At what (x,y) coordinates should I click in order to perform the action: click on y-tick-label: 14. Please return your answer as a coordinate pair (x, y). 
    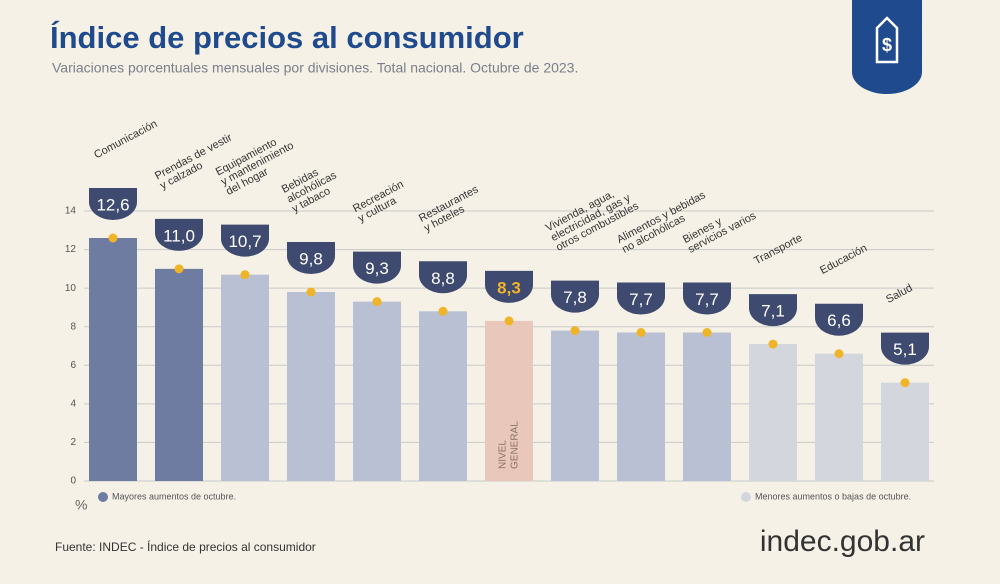
    Looking at the image, I should click on (71, 211).